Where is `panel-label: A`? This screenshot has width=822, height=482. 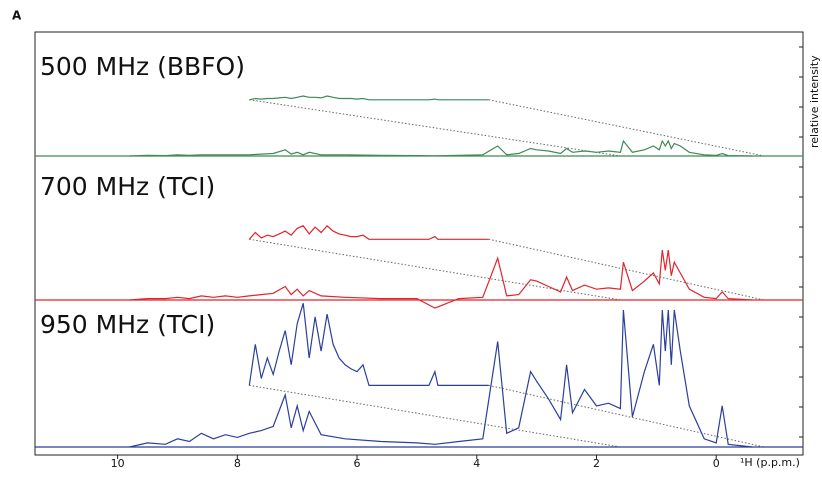
panel-label: A is located at coordinates (17, 16).